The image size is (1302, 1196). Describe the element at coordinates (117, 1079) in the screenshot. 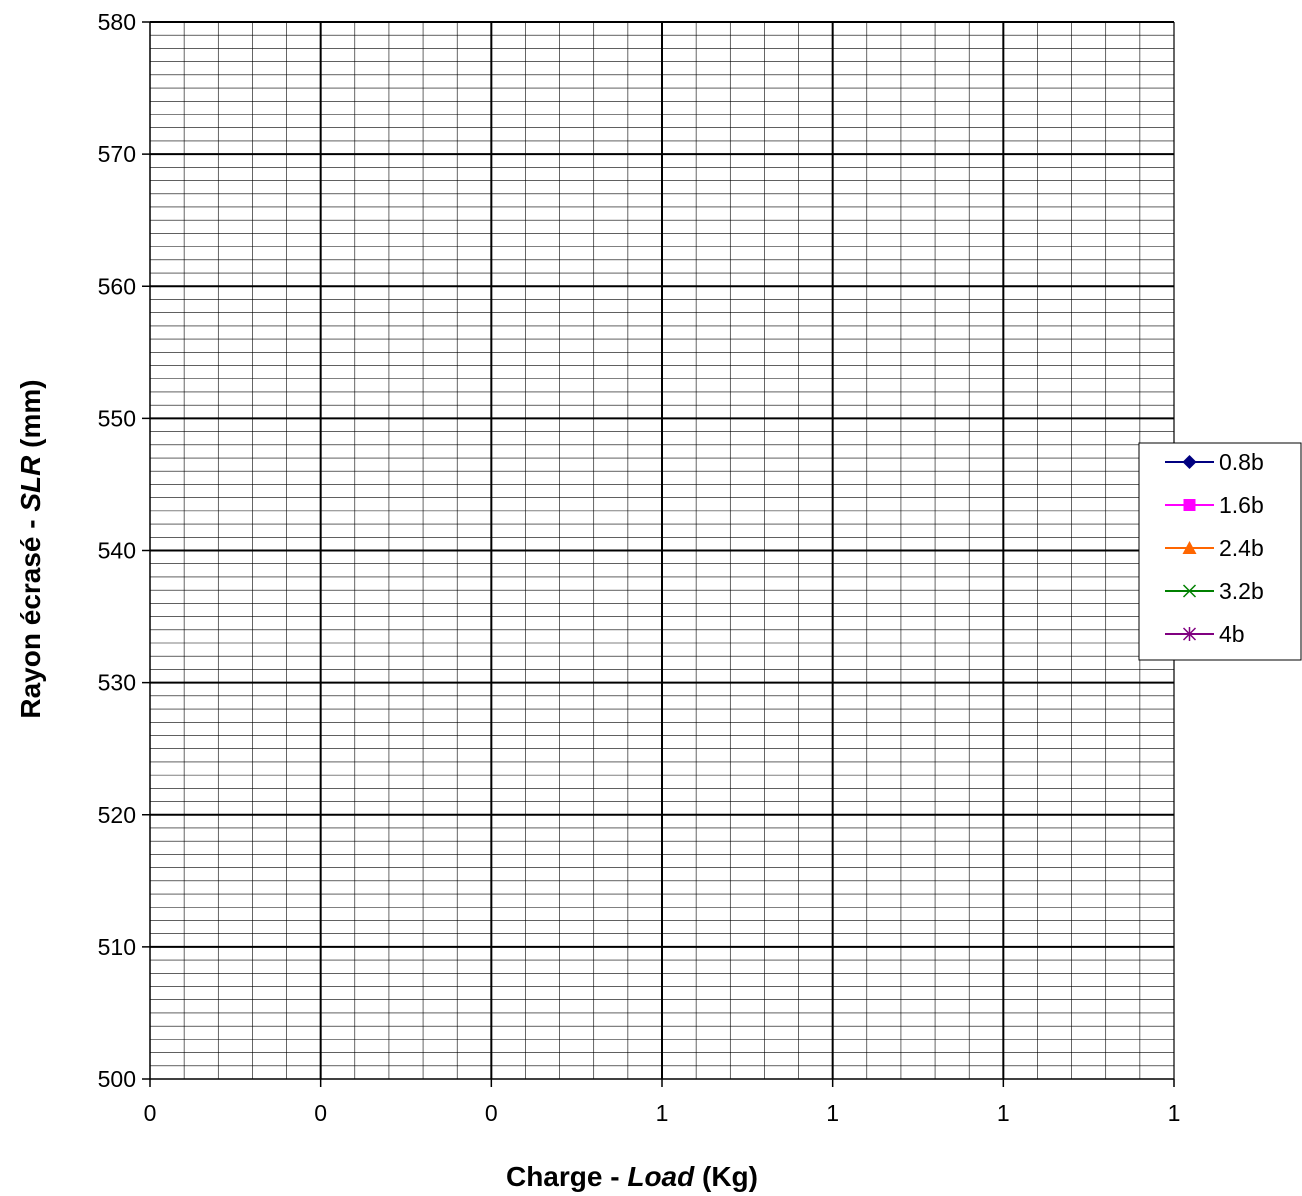

I see `y-tick-label: 500` at that location.